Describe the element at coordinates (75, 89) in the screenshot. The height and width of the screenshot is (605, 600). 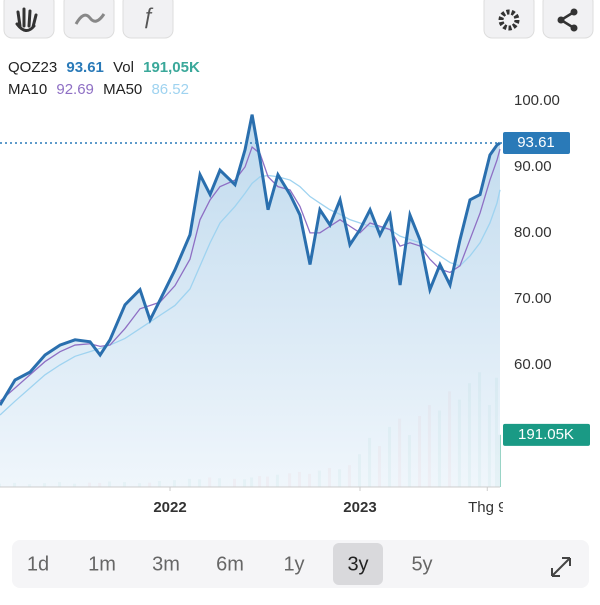
I see `ma10-value: 92.69` at that location.